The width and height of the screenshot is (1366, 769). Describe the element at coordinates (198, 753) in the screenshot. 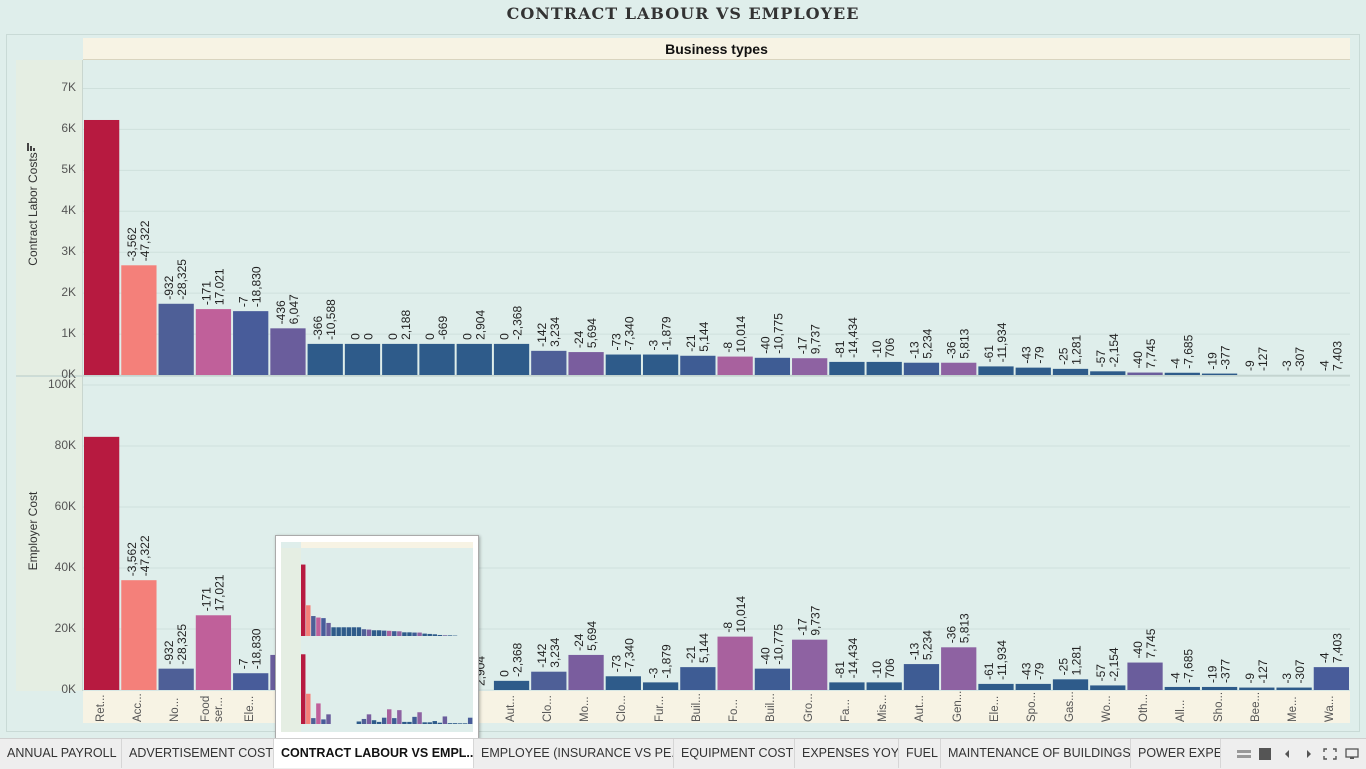

I see `sheet-tab: ADVERTISEMENT COST` at that location.